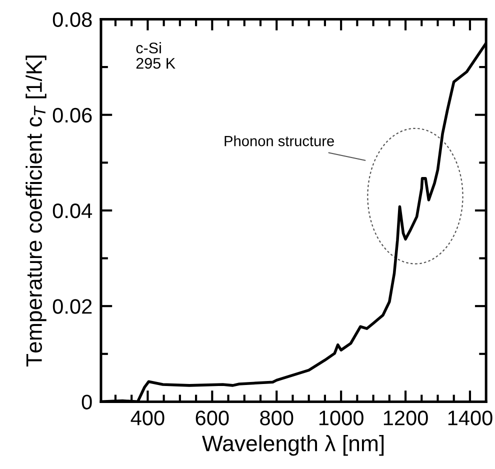 This screenshot has height=469, width=495. I want to click on y-tick-label: 0.08, so click(72, 19).